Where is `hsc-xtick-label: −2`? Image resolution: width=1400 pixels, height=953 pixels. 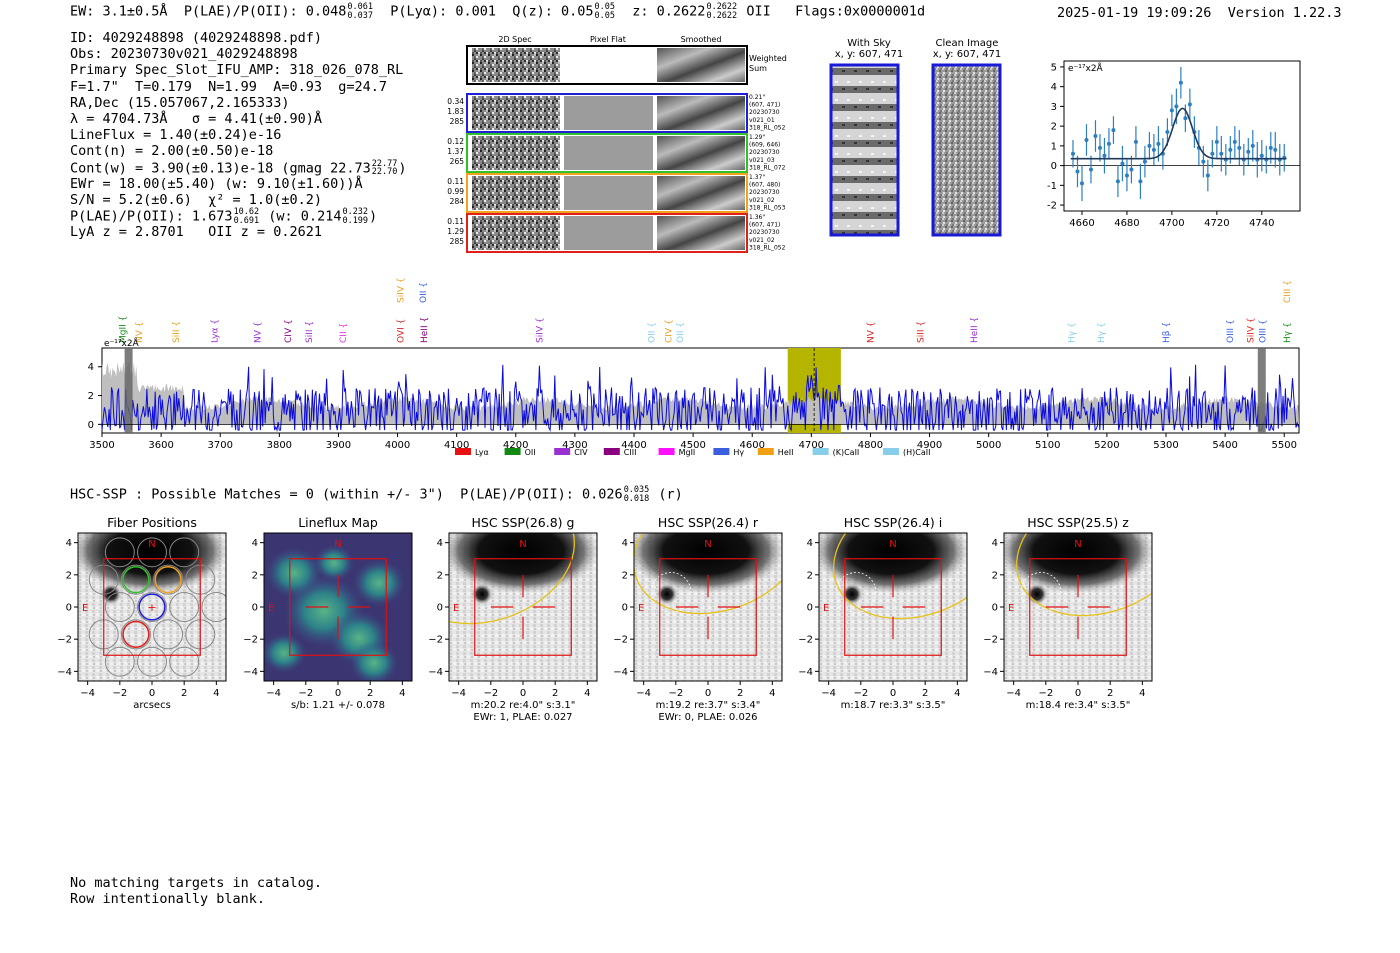
hsc-xtick-label: −2 is located at coordinates (119, 693).